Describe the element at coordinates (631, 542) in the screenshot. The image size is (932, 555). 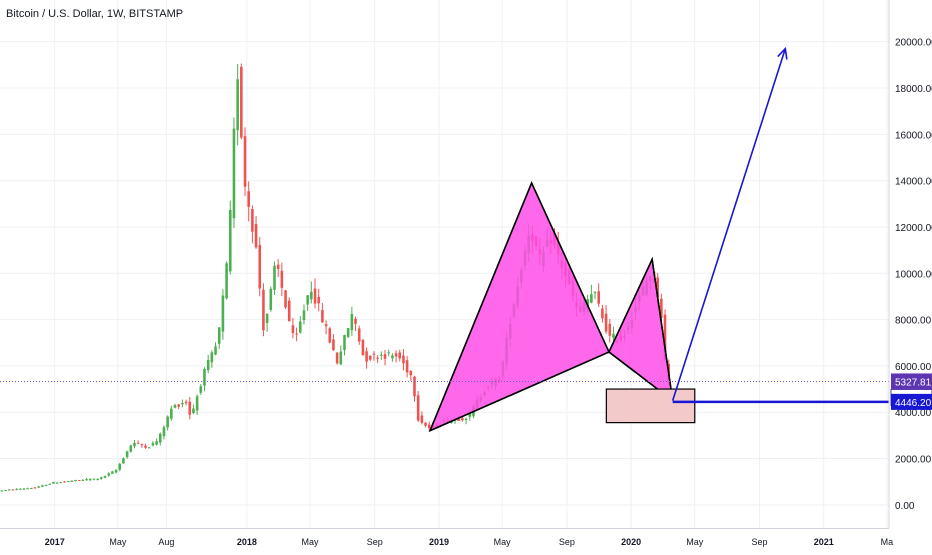
I see `time-tick-label: 2020` at that location.